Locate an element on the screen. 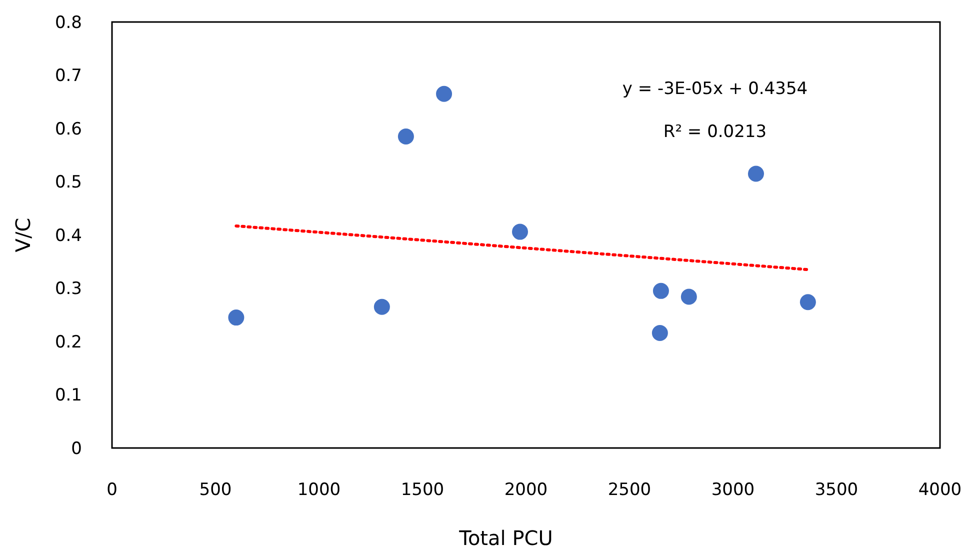  x-tick-label: 3500 is located at coordinates (836, 490).